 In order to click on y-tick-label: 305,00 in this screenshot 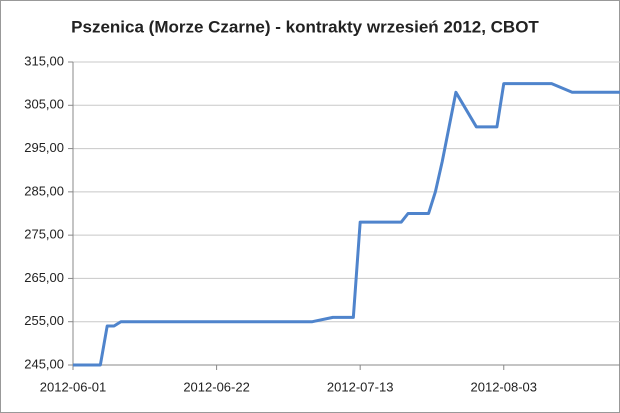, I will do `click(44, 104)`.